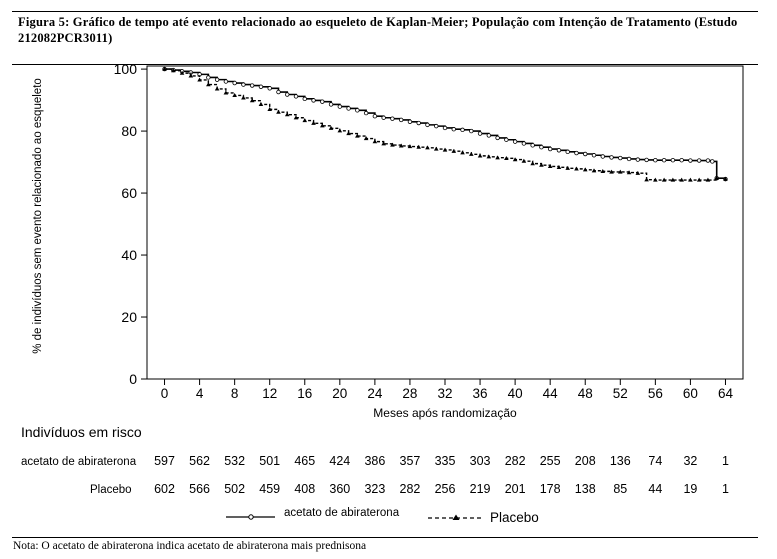  Describe the element at coordinates (342, 513) in the screenshot. I see `legend-label-abiraterona: acetato de abiraterona` at that location.